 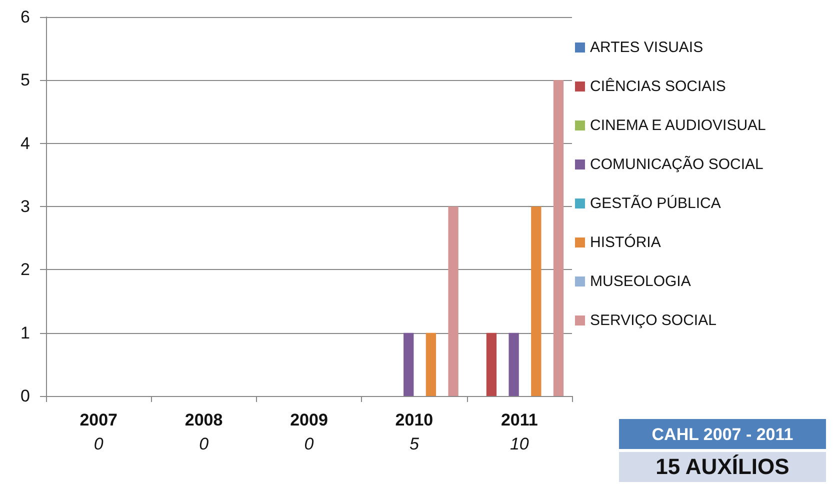 What do you see at coordinates (25, 80) in the screenshot?
I see `y-tick-label: 5` at bounding box center [25, 80].